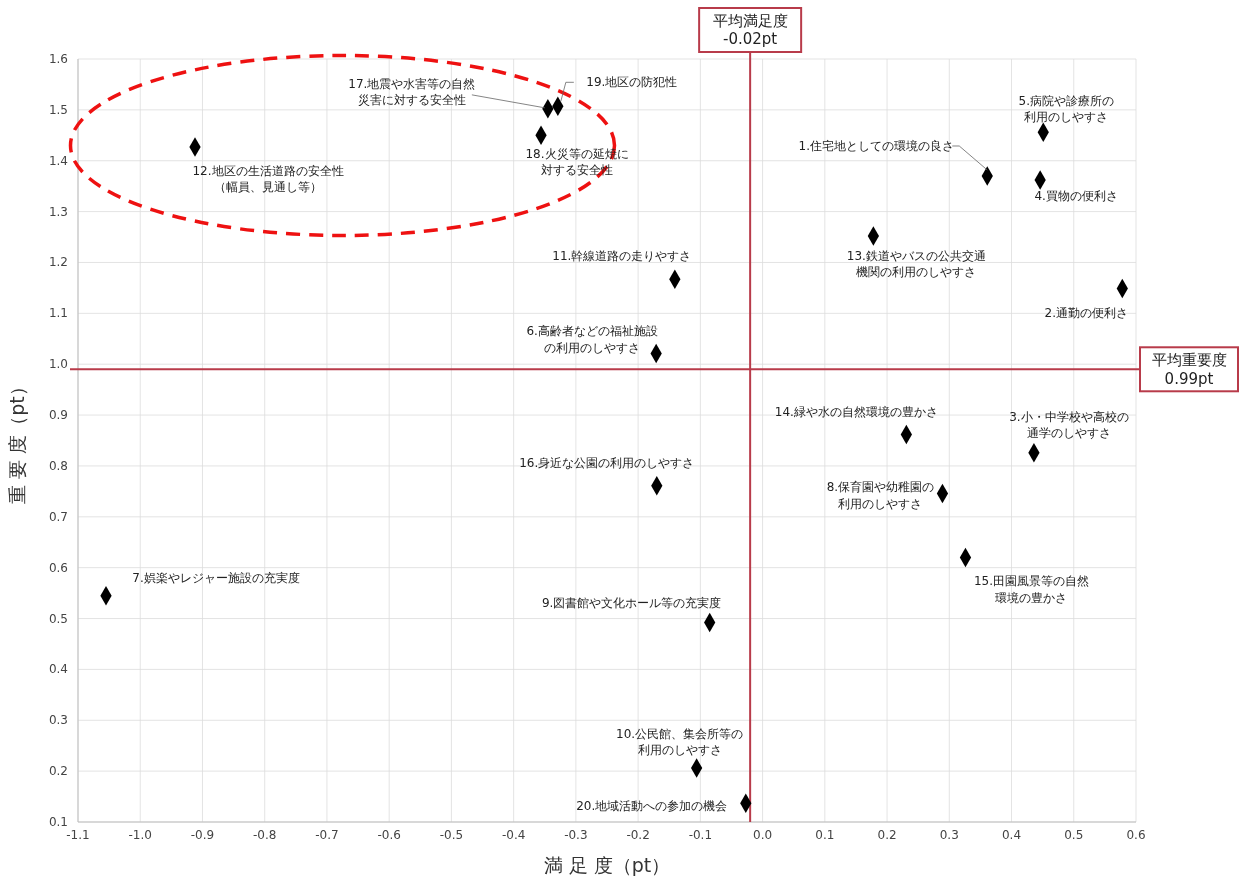 This screenshot has height=884, width=1244. I want to click on y-tick-label: 0.8, so click(58, 465).